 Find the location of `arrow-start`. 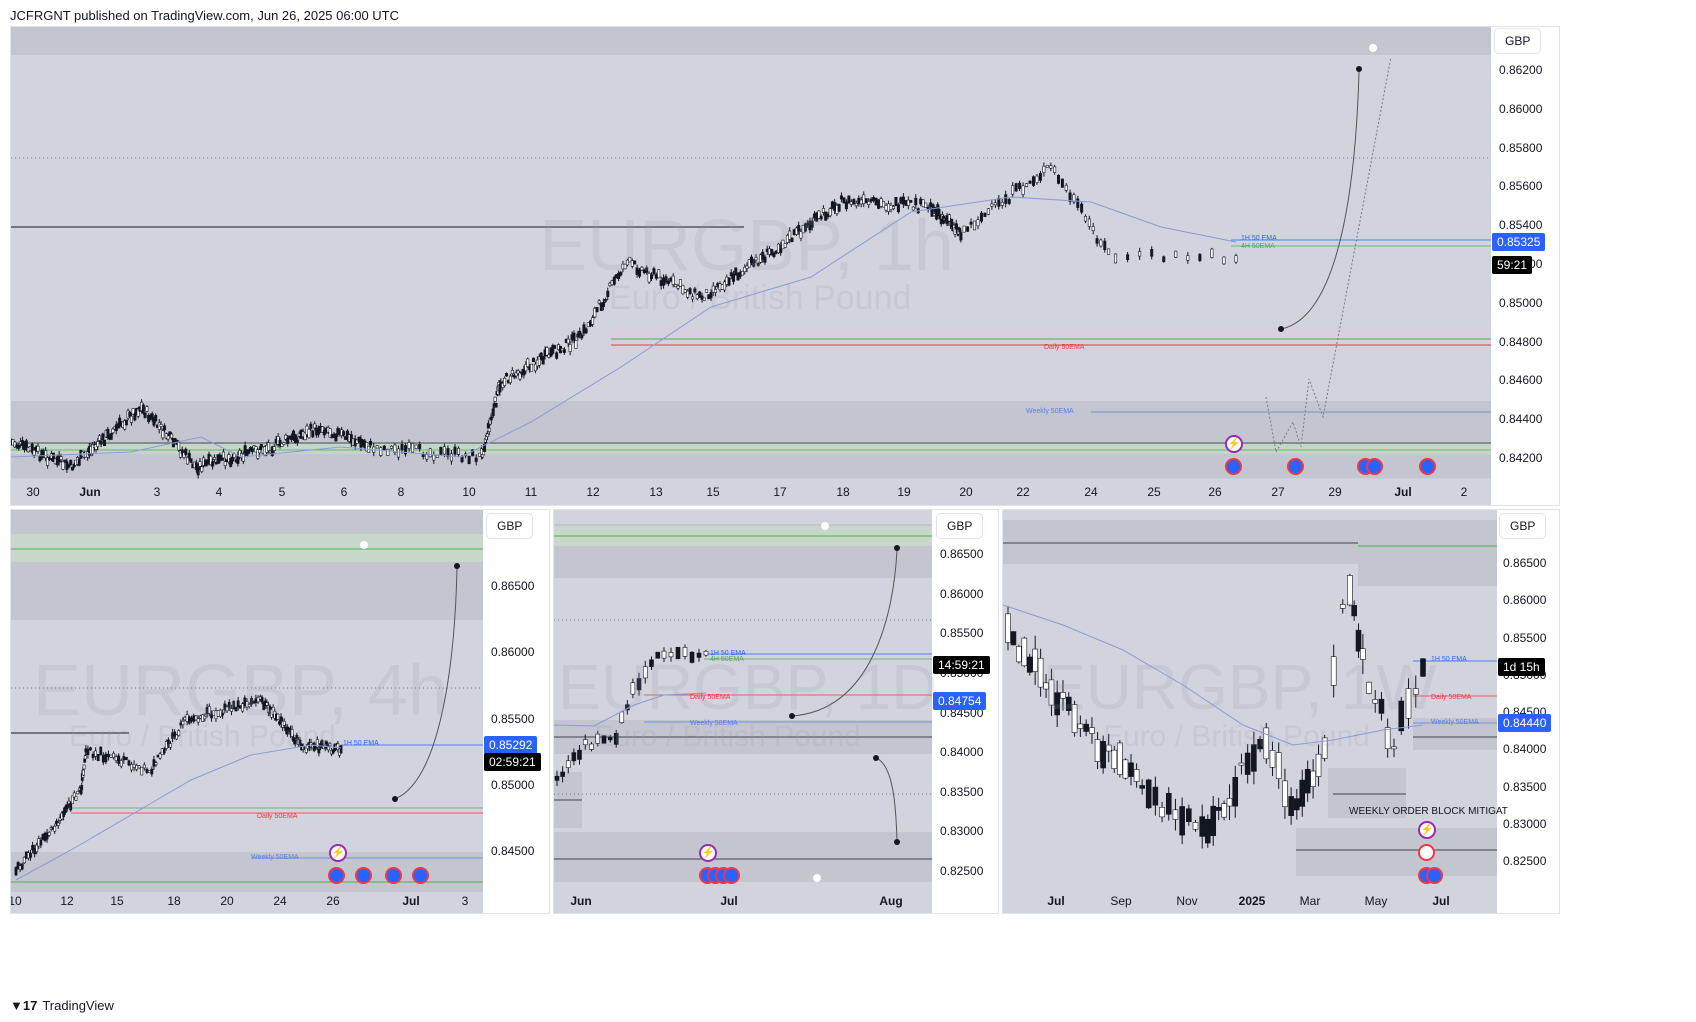

arrow-start is located at coordinates (1281, 329).